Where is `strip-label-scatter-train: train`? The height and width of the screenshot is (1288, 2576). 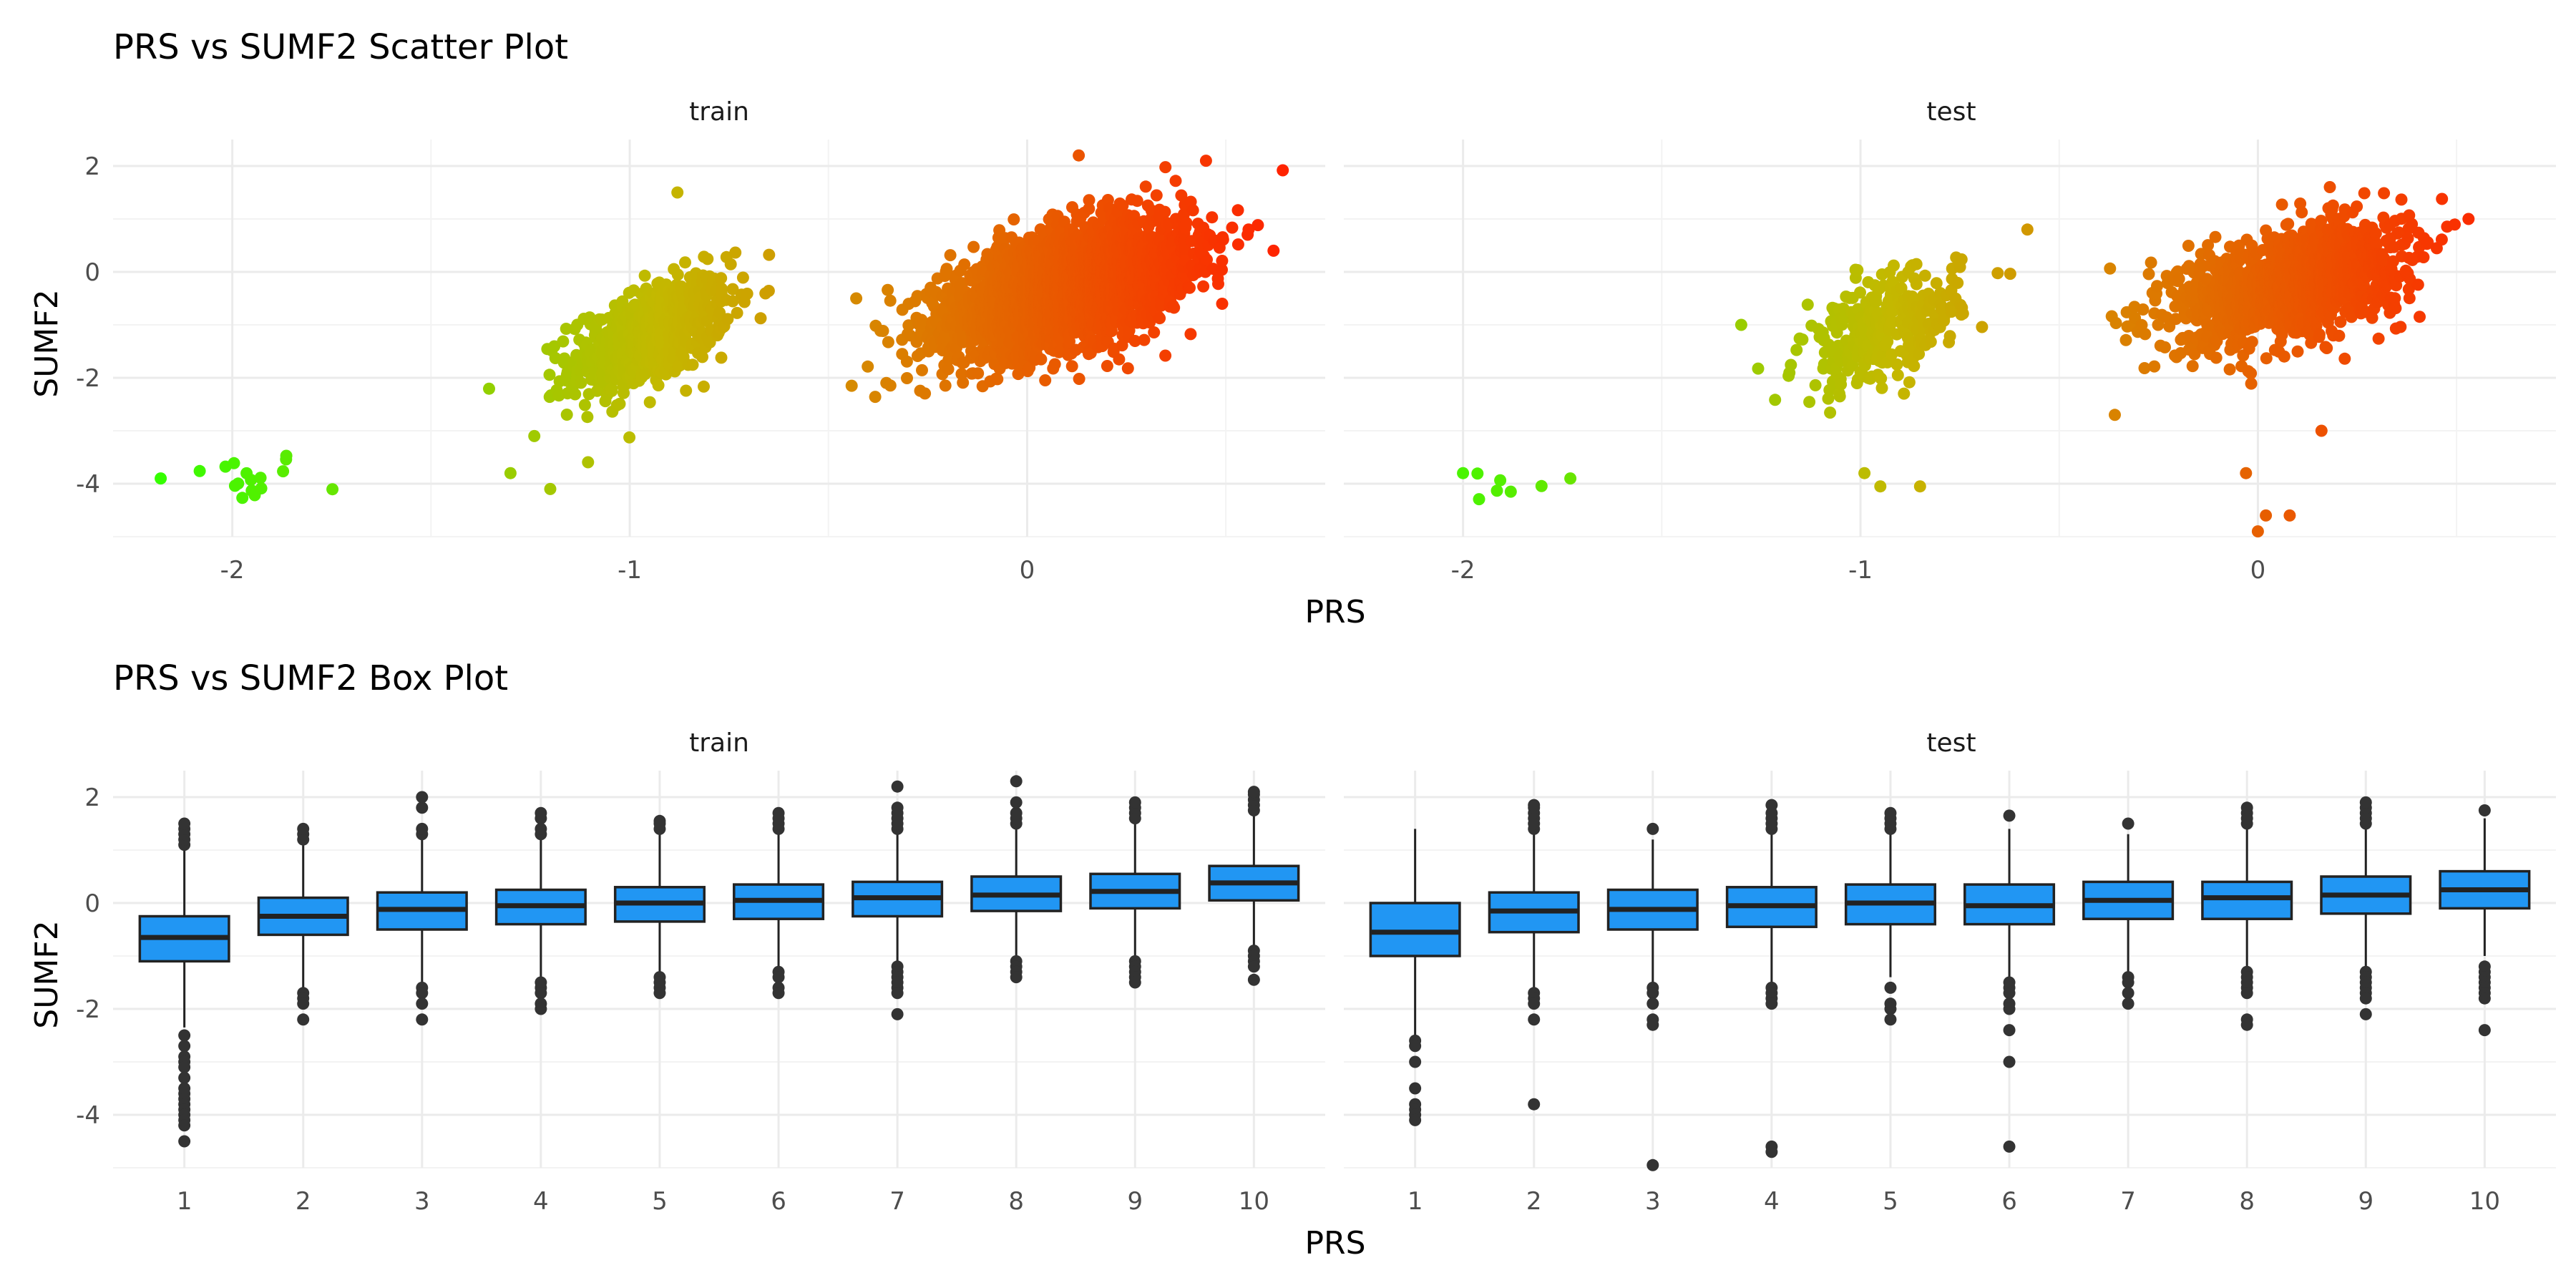 strip-label-scatter-train: train is located at coordinates (719, 112).